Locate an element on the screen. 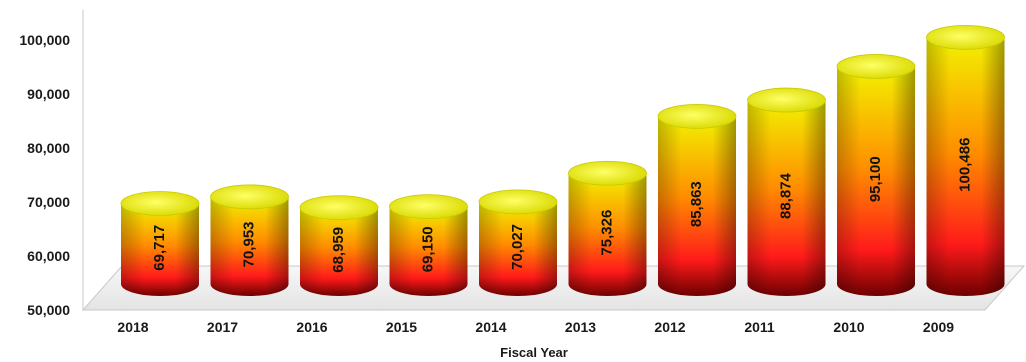 The height and width of the screenshot is (362, 1026). bar-data-label: 68,959 is located at coordinates (338, 250).